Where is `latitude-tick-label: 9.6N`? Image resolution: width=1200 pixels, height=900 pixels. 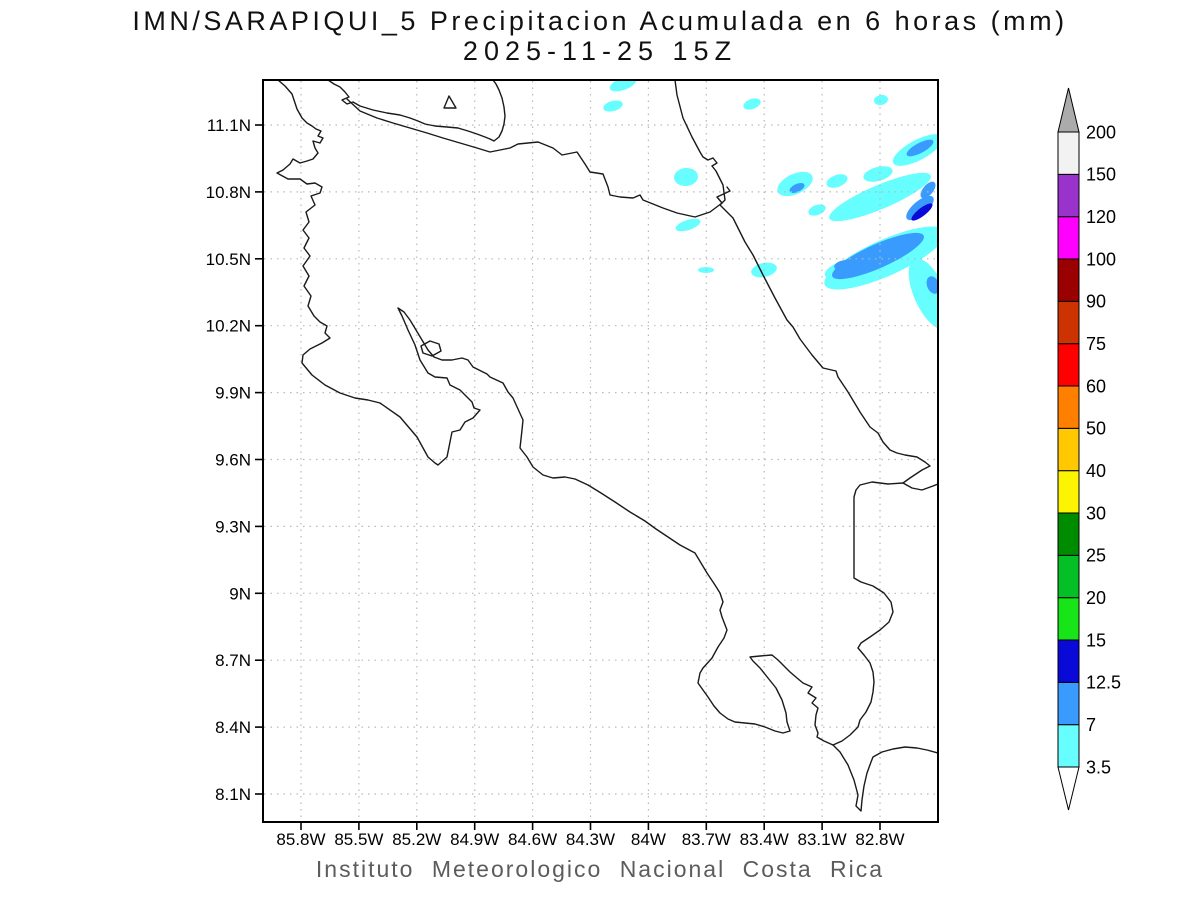 latitude-tick-label: 9.6N is located at coordinates (233, 459).